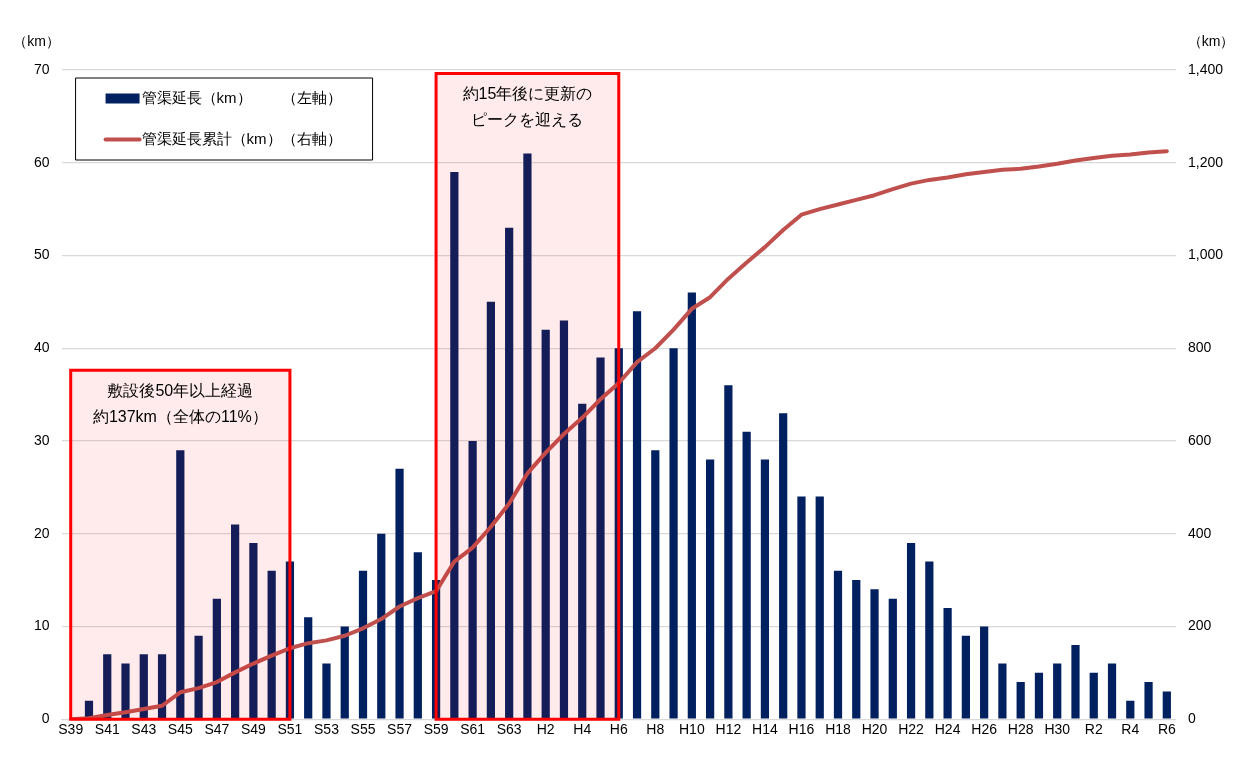  Describe the element at coordinates (327, 729) in the screenshot. I see `x-tick-label: S53` at that location.